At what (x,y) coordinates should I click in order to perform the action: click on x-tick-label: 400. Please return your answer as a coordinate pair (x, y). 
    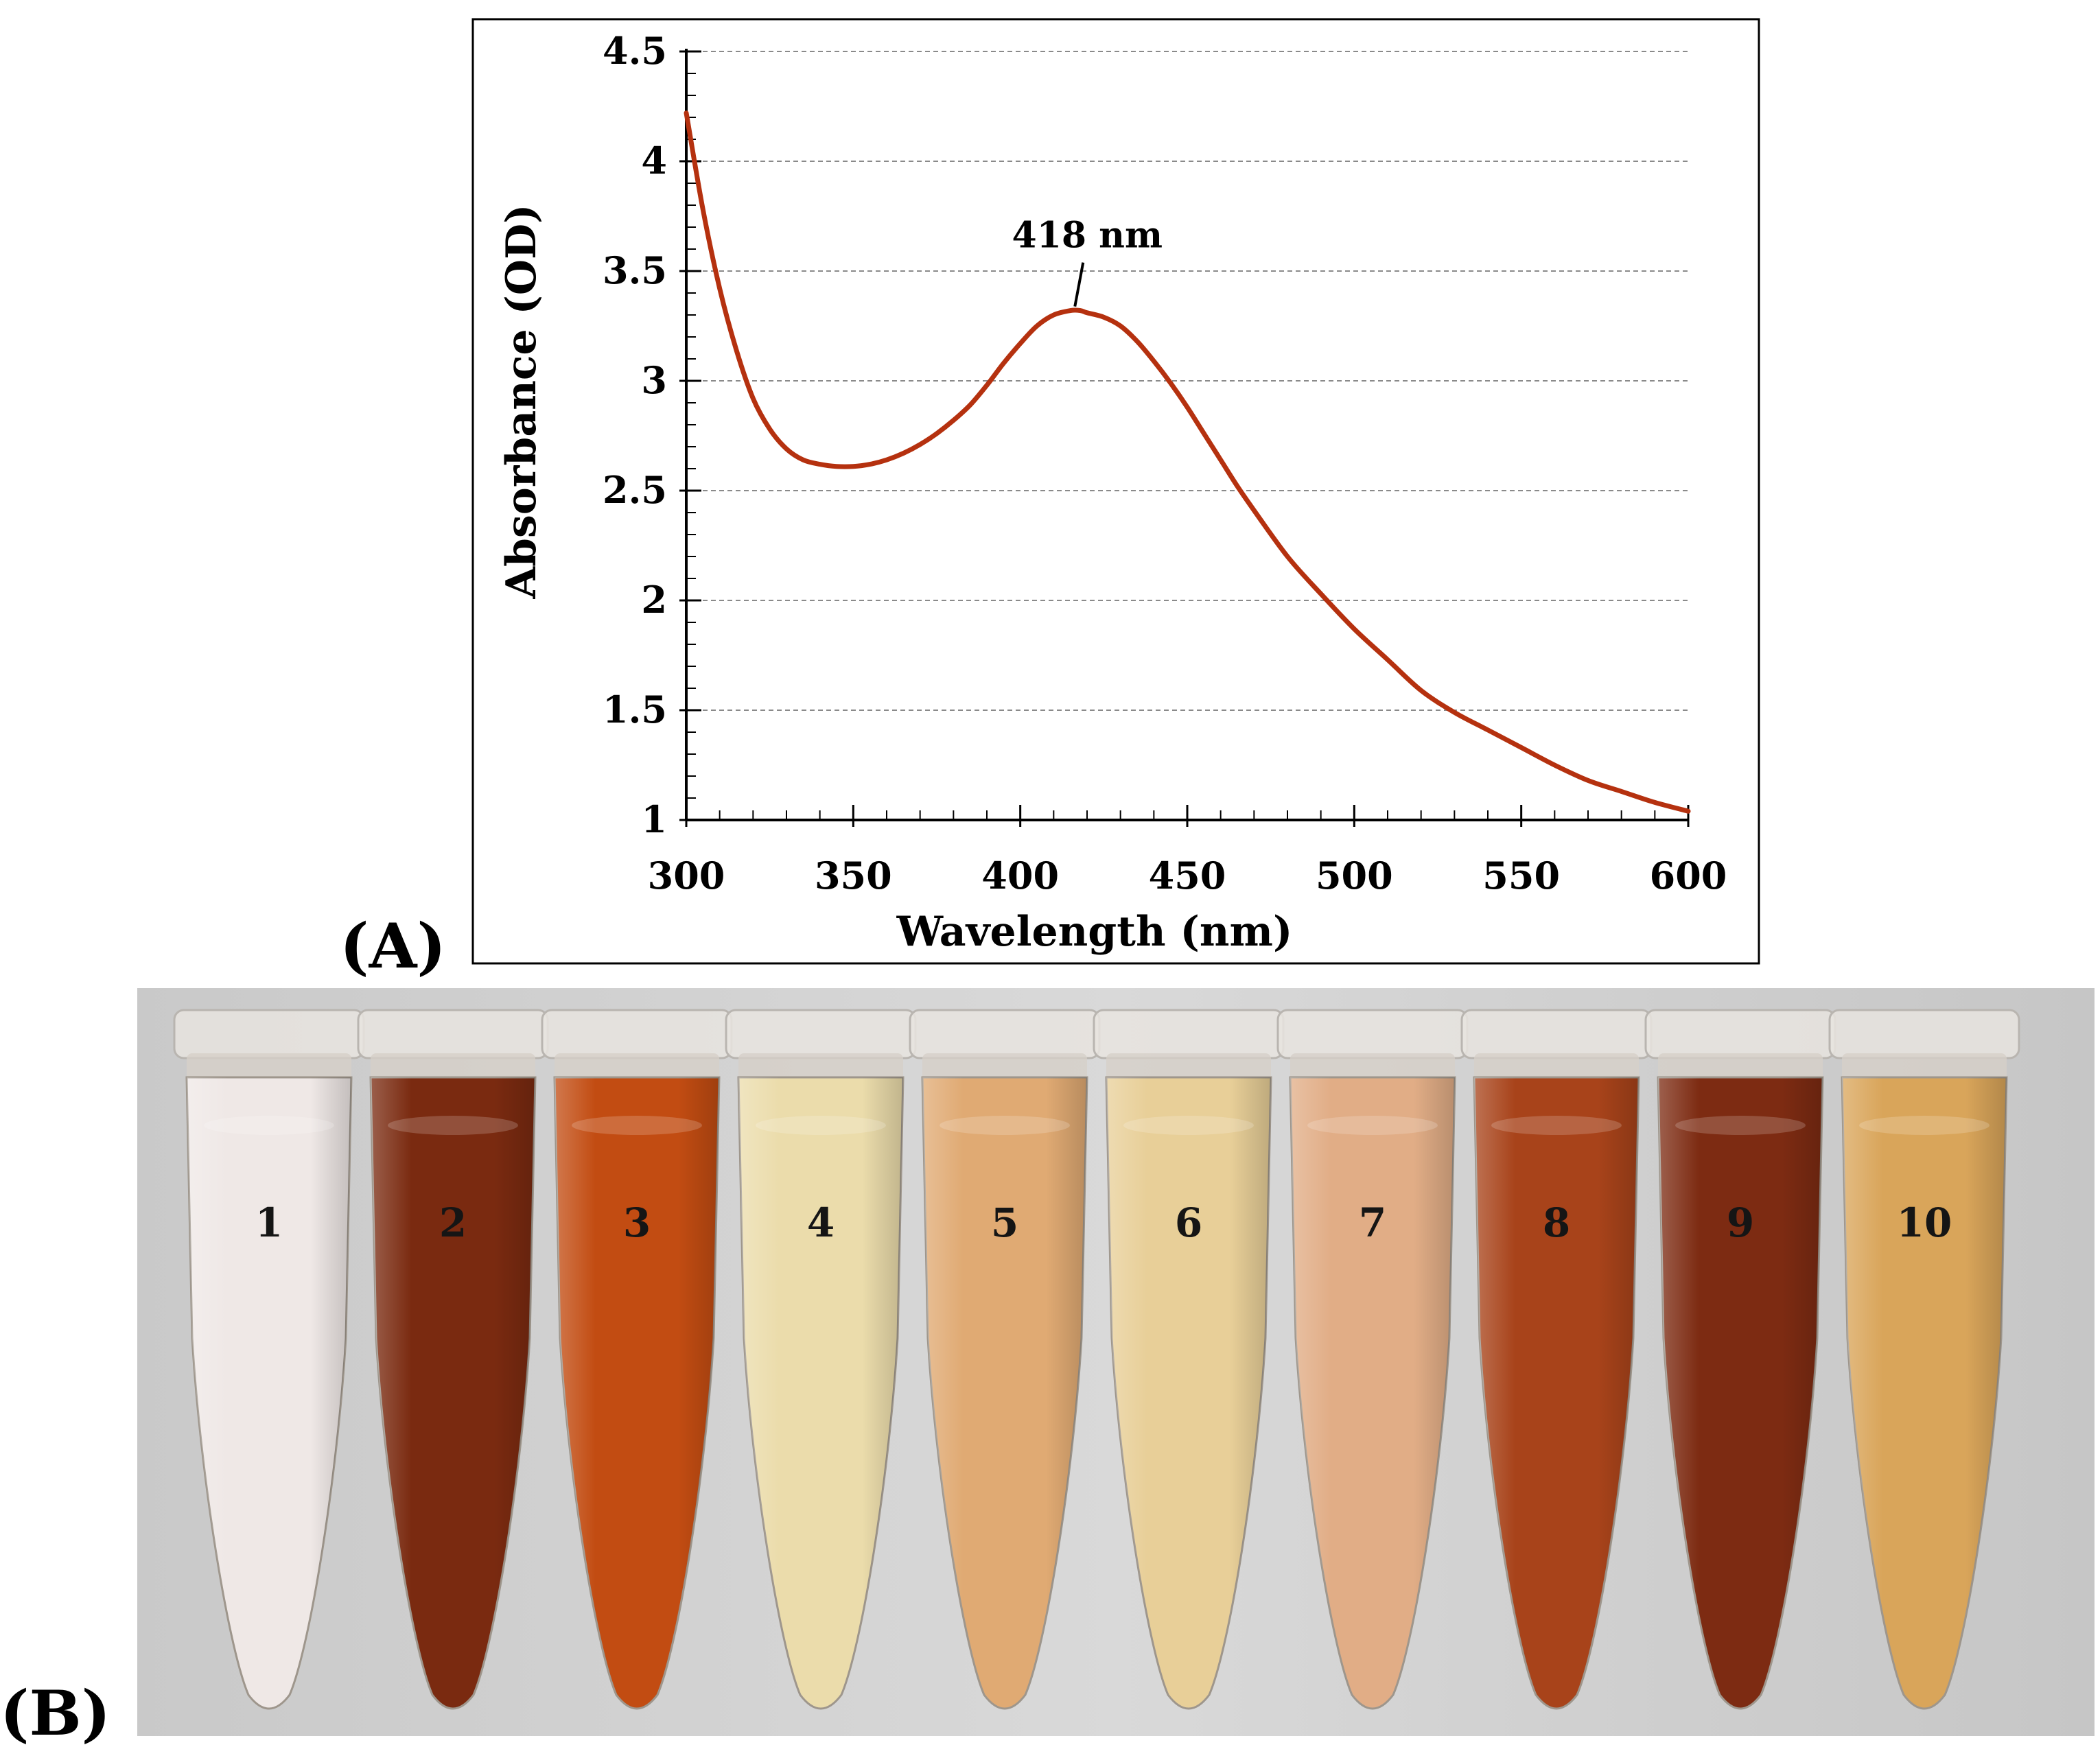
    Looking at the image, I should click on (1020, 876).